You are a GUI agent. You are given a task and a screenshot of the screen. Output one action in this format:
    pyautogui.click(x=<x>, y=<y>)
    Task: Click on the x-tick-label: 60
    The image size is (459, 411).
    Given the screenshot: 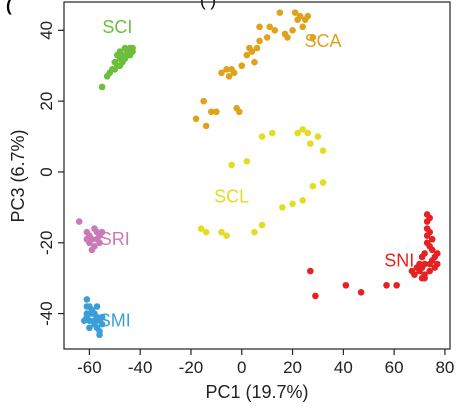 What is the action you would take?
    pyautogui.click(x=394, y=367)
    